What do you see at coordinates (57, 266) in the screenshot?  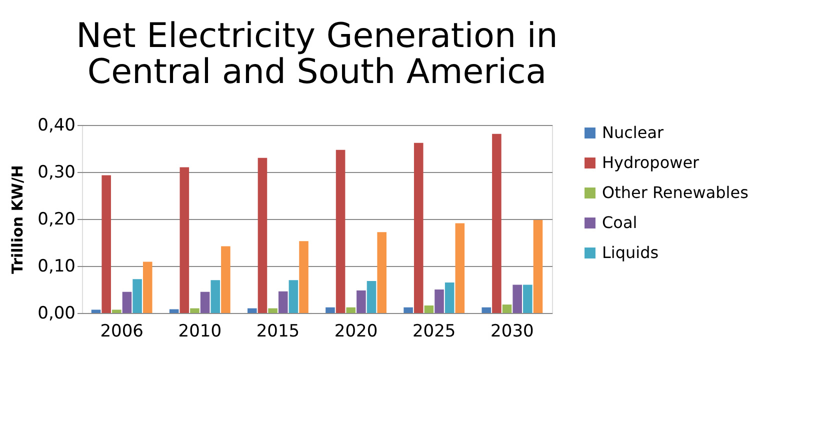 I see `y-tick-label: 0,10` at bounding box center [57, 266].